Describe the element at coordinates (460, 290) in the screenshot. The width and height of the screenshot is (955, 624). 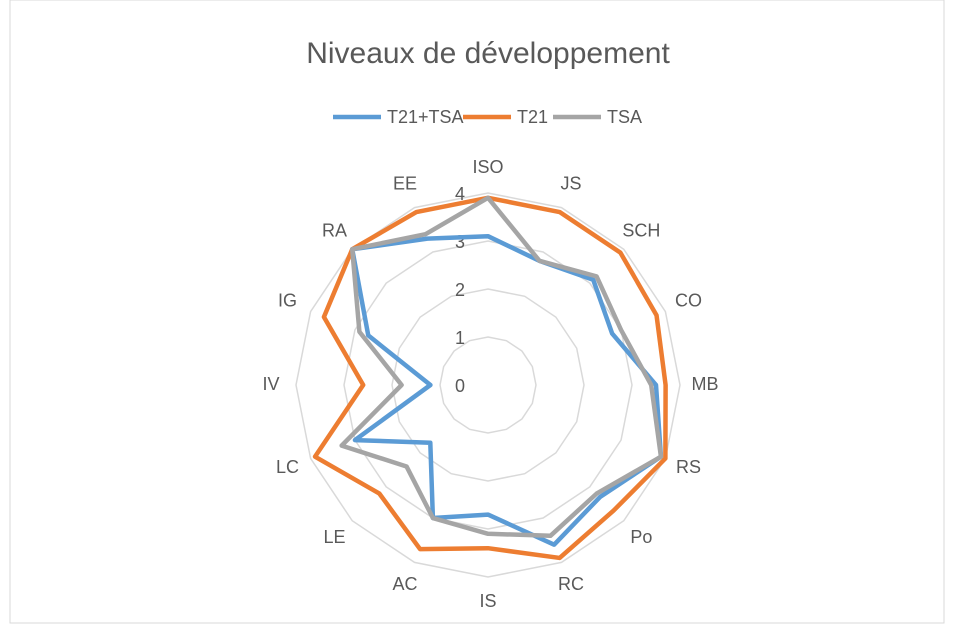
I see `r-tick-label: 2` at that location.